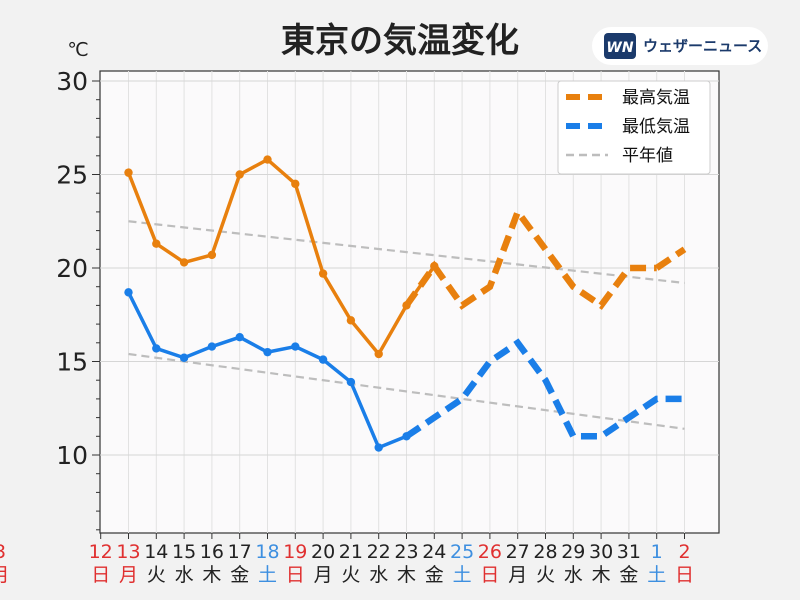 Image resolution: width=800 pixels, height=600 pixels. What do you see at coordinates (518, 552) in the screenshot?
I see `x-tick-date: 27` at bounding box center [518, 552].